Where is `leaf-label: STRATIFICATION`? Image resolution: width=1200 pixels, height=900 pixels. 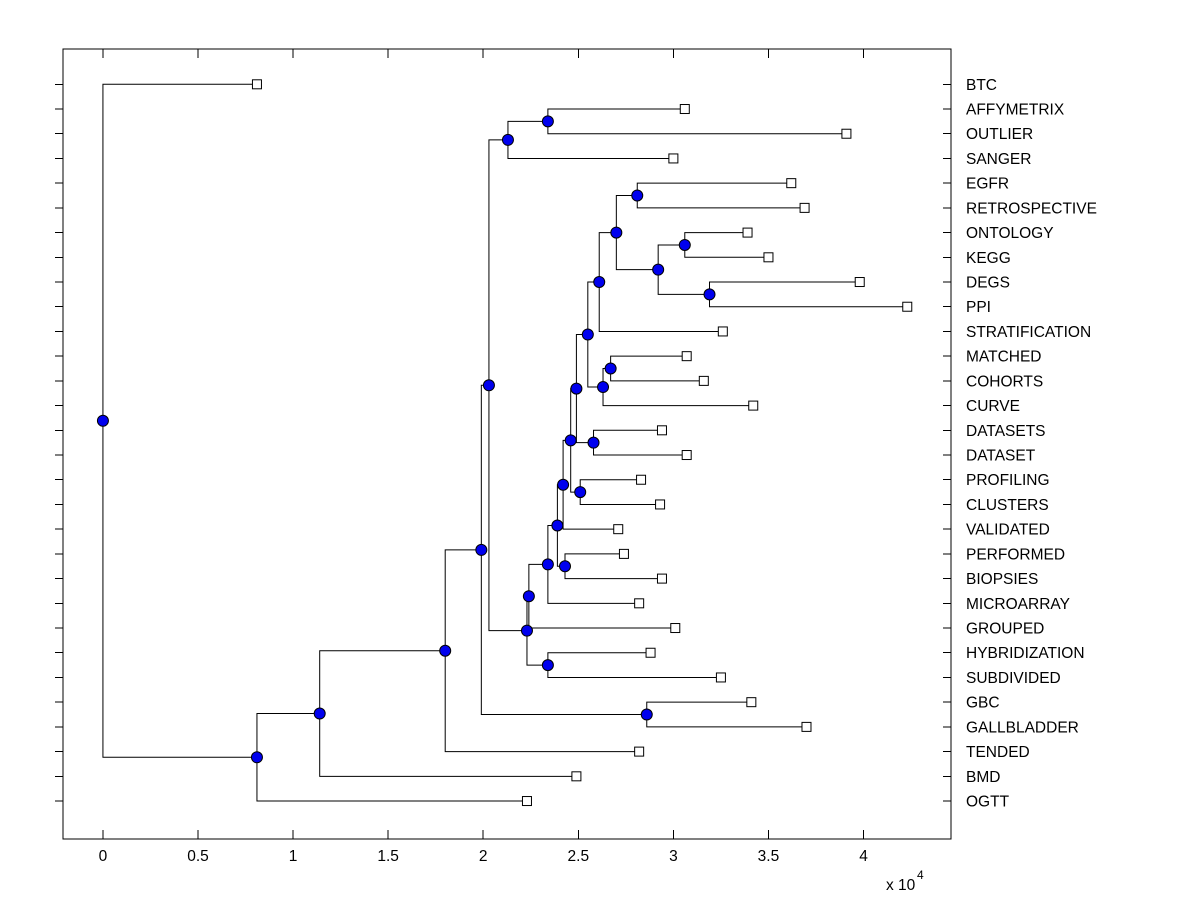 leaf-label: STRATIFICATION is located at coordinates (1028, 332).